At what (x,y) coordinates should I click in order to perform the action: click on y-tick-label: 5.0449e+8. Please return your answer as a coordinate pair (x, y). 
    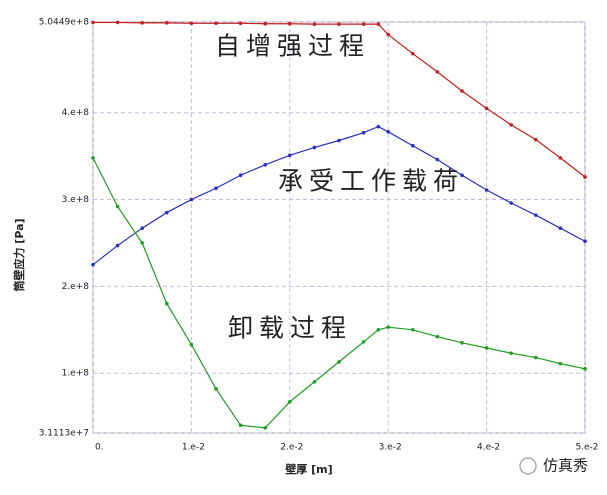
    Looking at the image, I should click on (64, 23).